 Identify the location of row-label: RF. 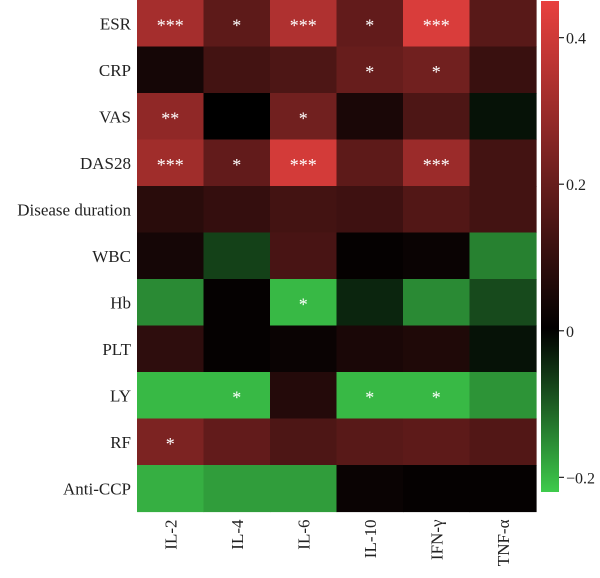
(120, 442).